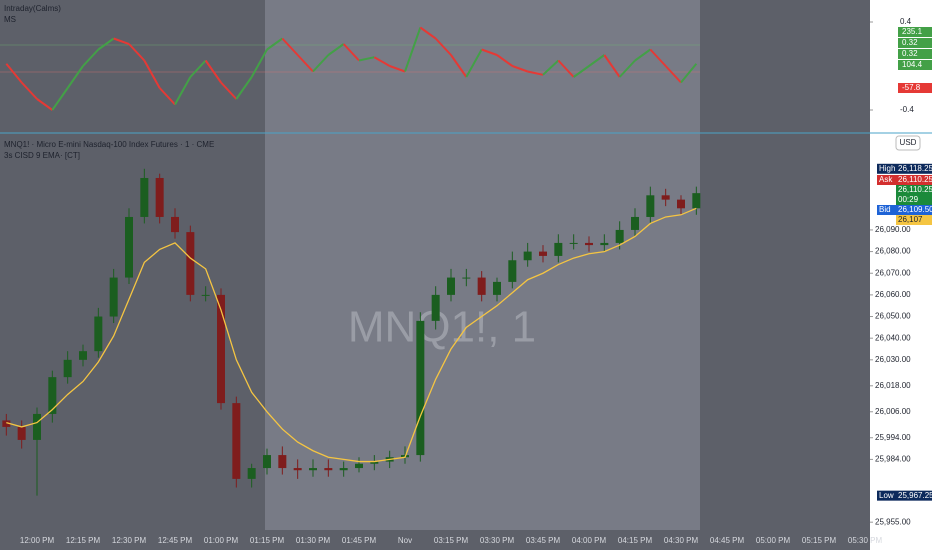 This screenshot has height=550, width=932. Describe the element at coordinates (497, 540) in the screenshot. I see `x-tick-label: 03:30 PM` at that location.